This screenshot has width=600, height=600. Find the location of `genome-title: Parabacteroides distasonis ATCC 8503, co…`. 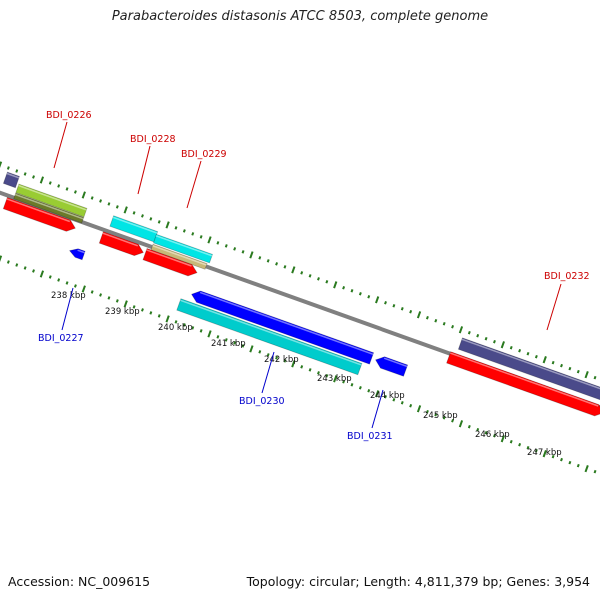

genome-title: Parabacteroides distasonis ATCC 8503, co… is located at coordinates (300, 16).